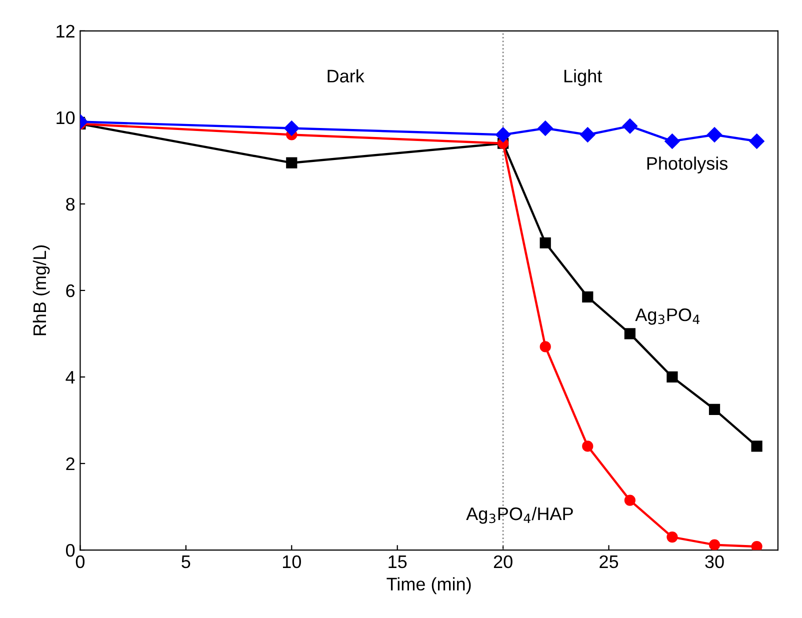  I want to click on y-axis-title: RhB (mg/L), so click(41, 290).